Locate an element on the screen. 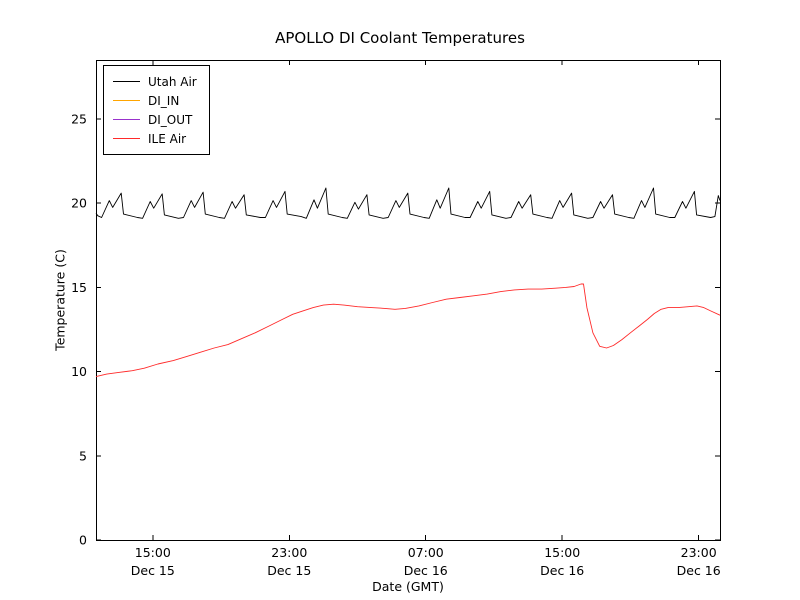  legend-item: ILE Air is located at coordinates (155, 138).